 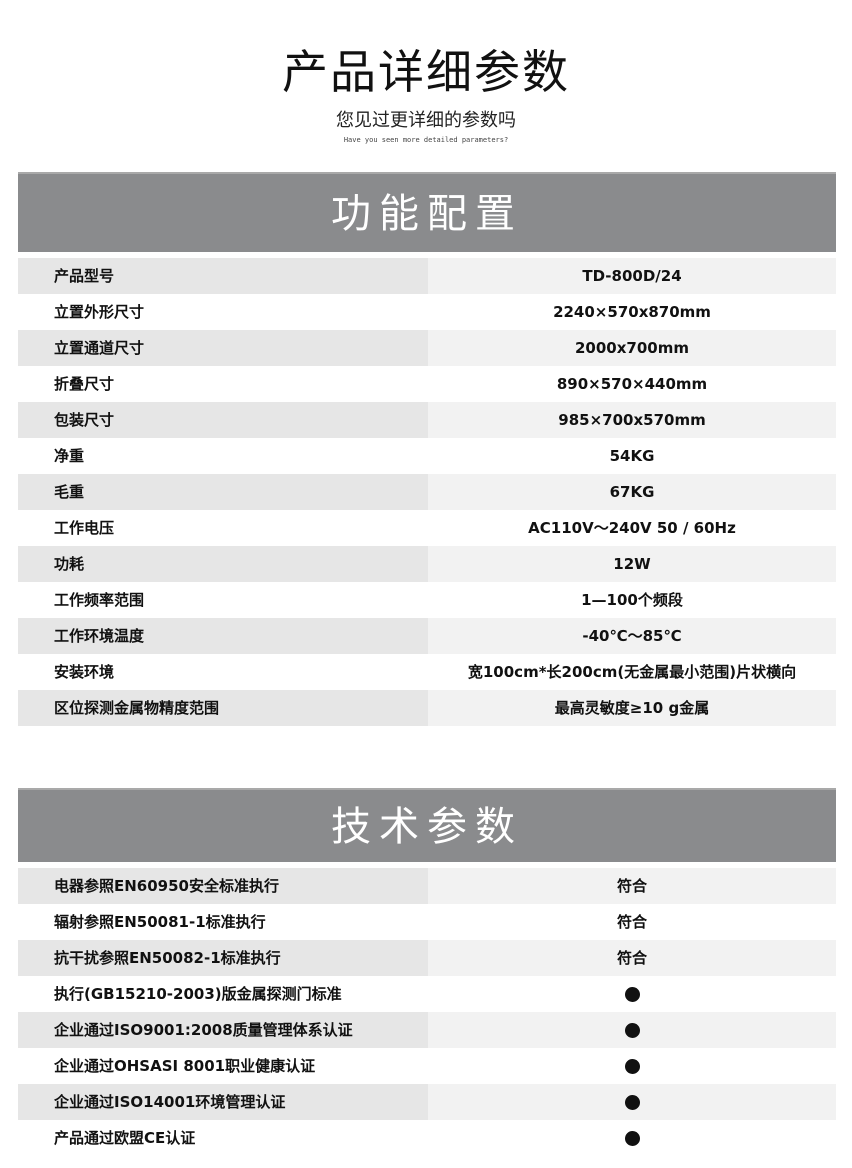 What do you see at coordinates (223, 276) in the screenshot?
I see `param-name: 产品型号` at bounding box center [223, 276].